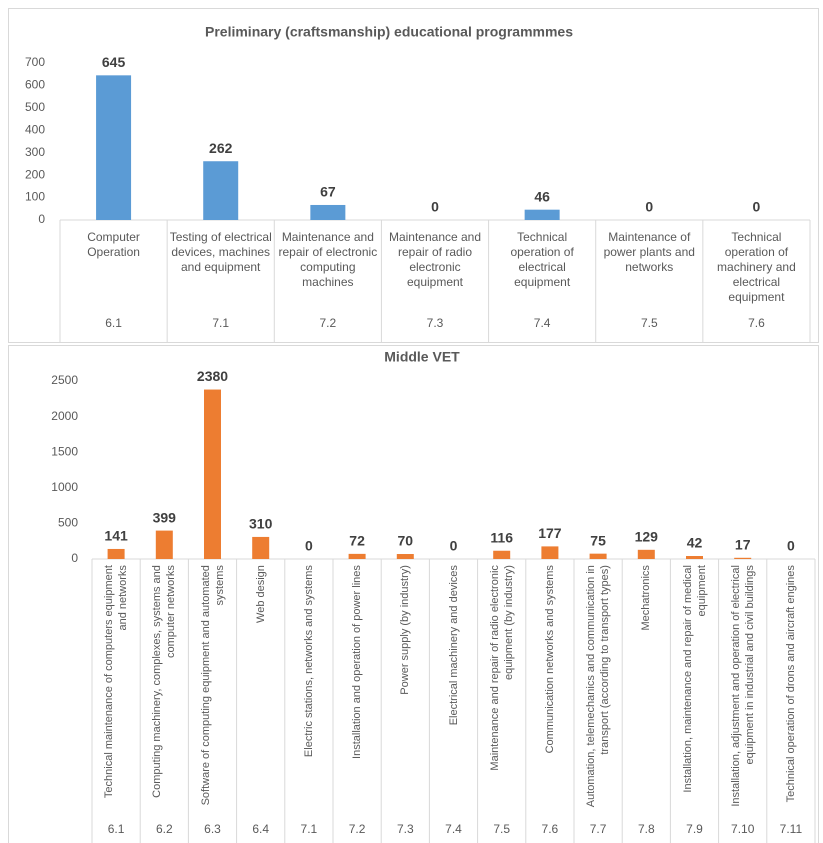 This screenshot has height=843, width=823. What do you see at coordinates (64, 380) in the screenshot?
I see `y-tick-label: 2500` at bounding box center [64, 380].